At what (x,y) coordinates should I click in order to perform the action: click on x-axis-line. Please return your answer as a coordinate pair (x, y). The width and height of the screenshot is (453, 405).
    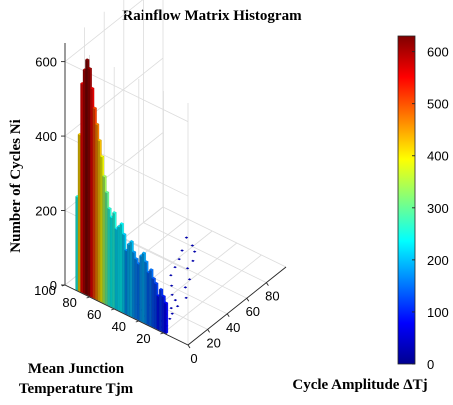
    Looking at the image, I should click on (237, 306).